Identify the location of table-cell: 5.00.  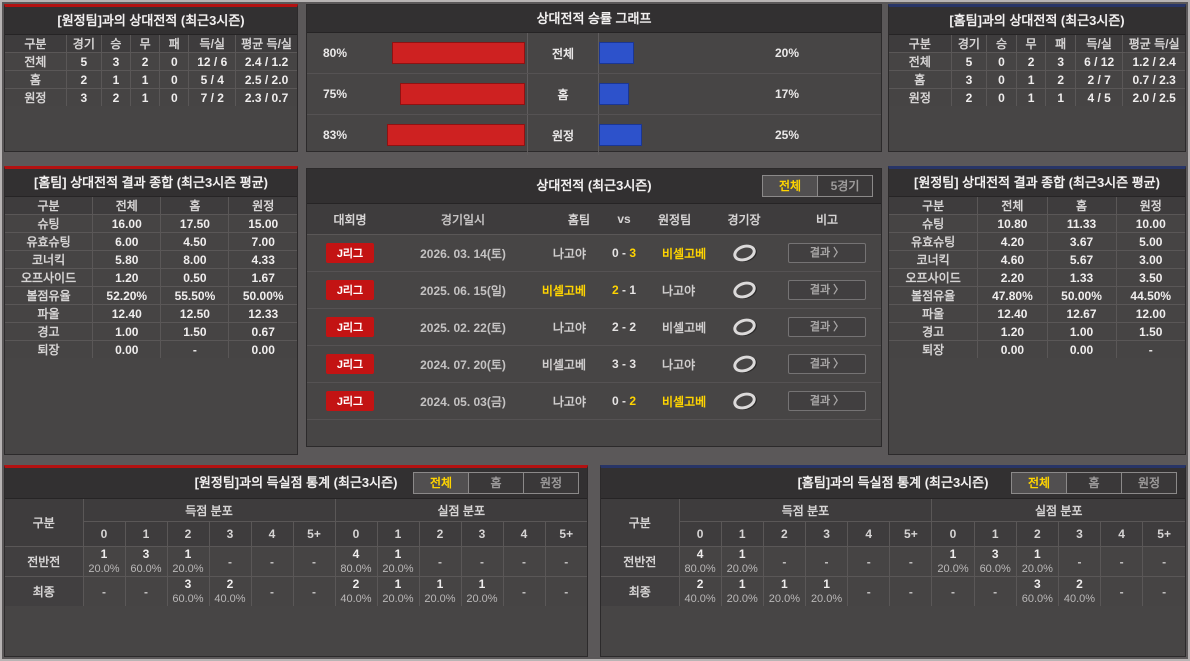
(1150, 241).